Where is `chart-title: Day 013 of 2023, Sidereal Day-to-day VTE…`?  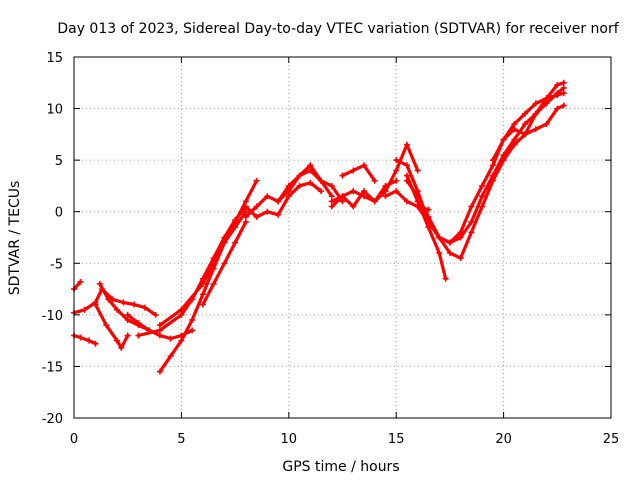
chart-title: Day 013 of 2023, Sidereal Day-to-day VTE… is located at coordinates (338, 29).